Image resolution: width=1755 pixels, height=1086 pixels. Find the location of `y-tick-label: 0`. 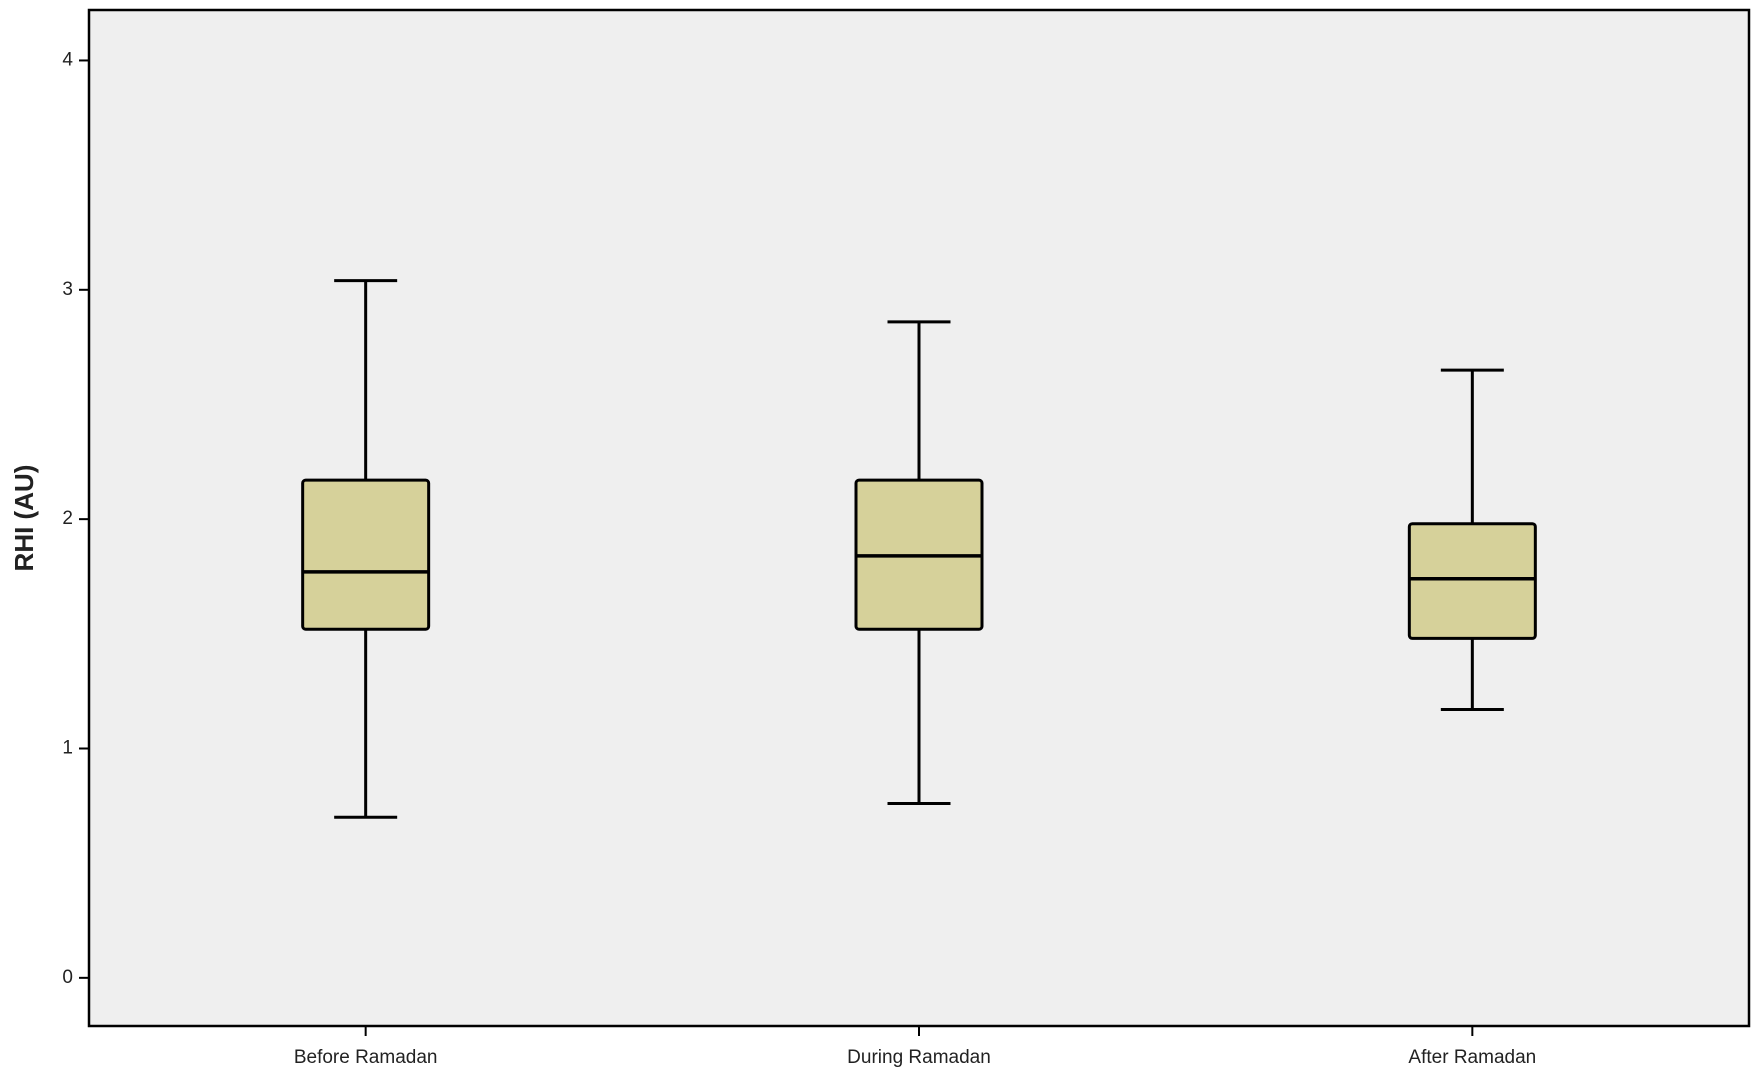

y-tick-label: 0 is located at coordinates (67, 977).